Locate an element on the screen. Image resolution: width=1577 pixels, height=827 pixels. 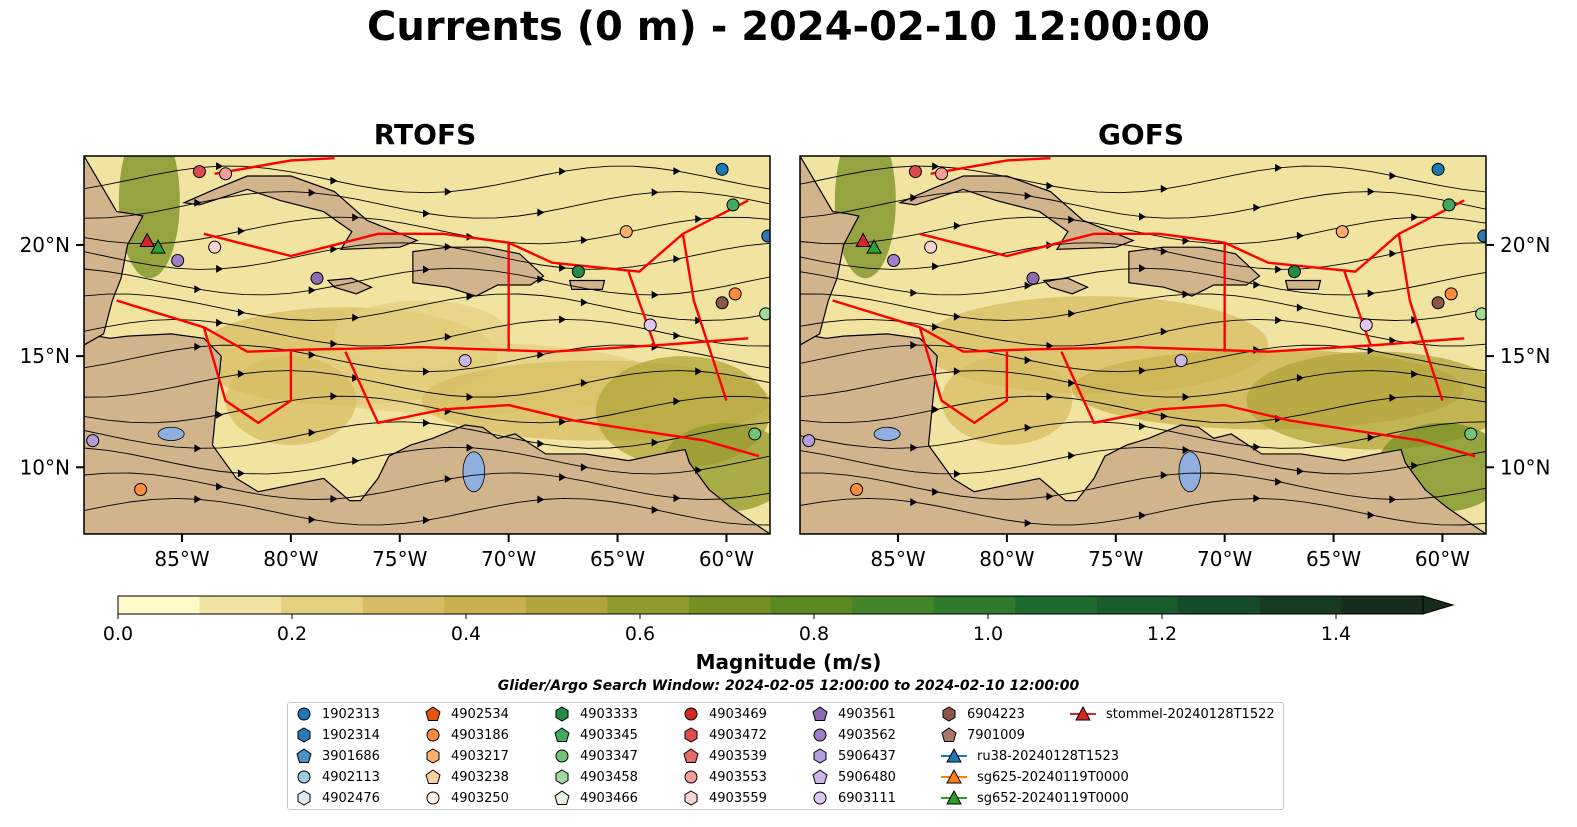
legend-item: 4903333 is located at coordinates (596, 714).